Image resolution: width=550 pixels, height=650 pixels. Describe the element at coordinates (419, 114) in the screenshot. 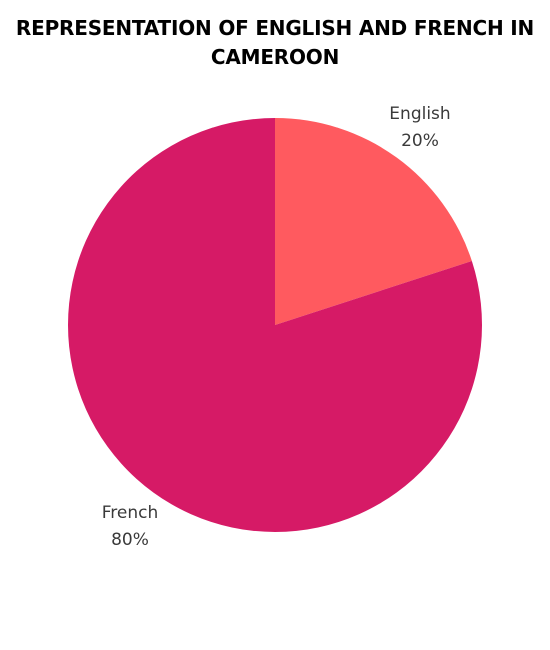

I see `slice-label-english: English` at that location.